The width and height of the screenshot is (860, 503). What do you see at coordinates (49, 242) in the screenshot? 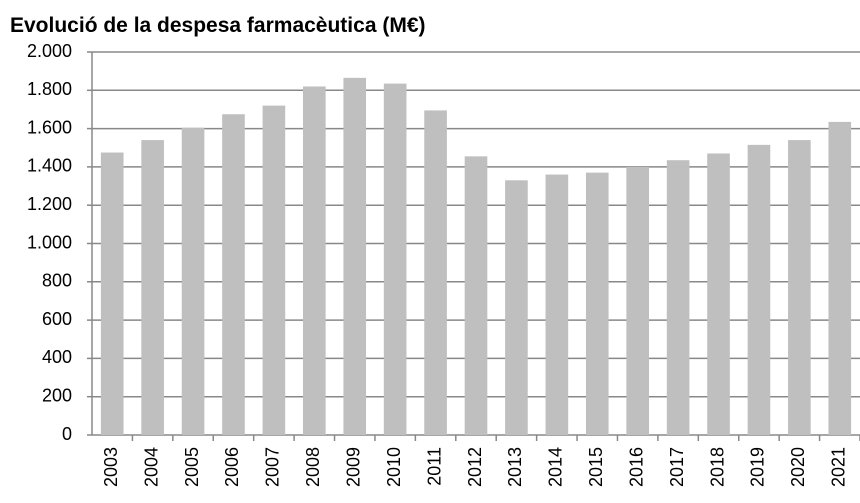
I see `y-tick-label: 1.000` at bounding box center [49, 242].